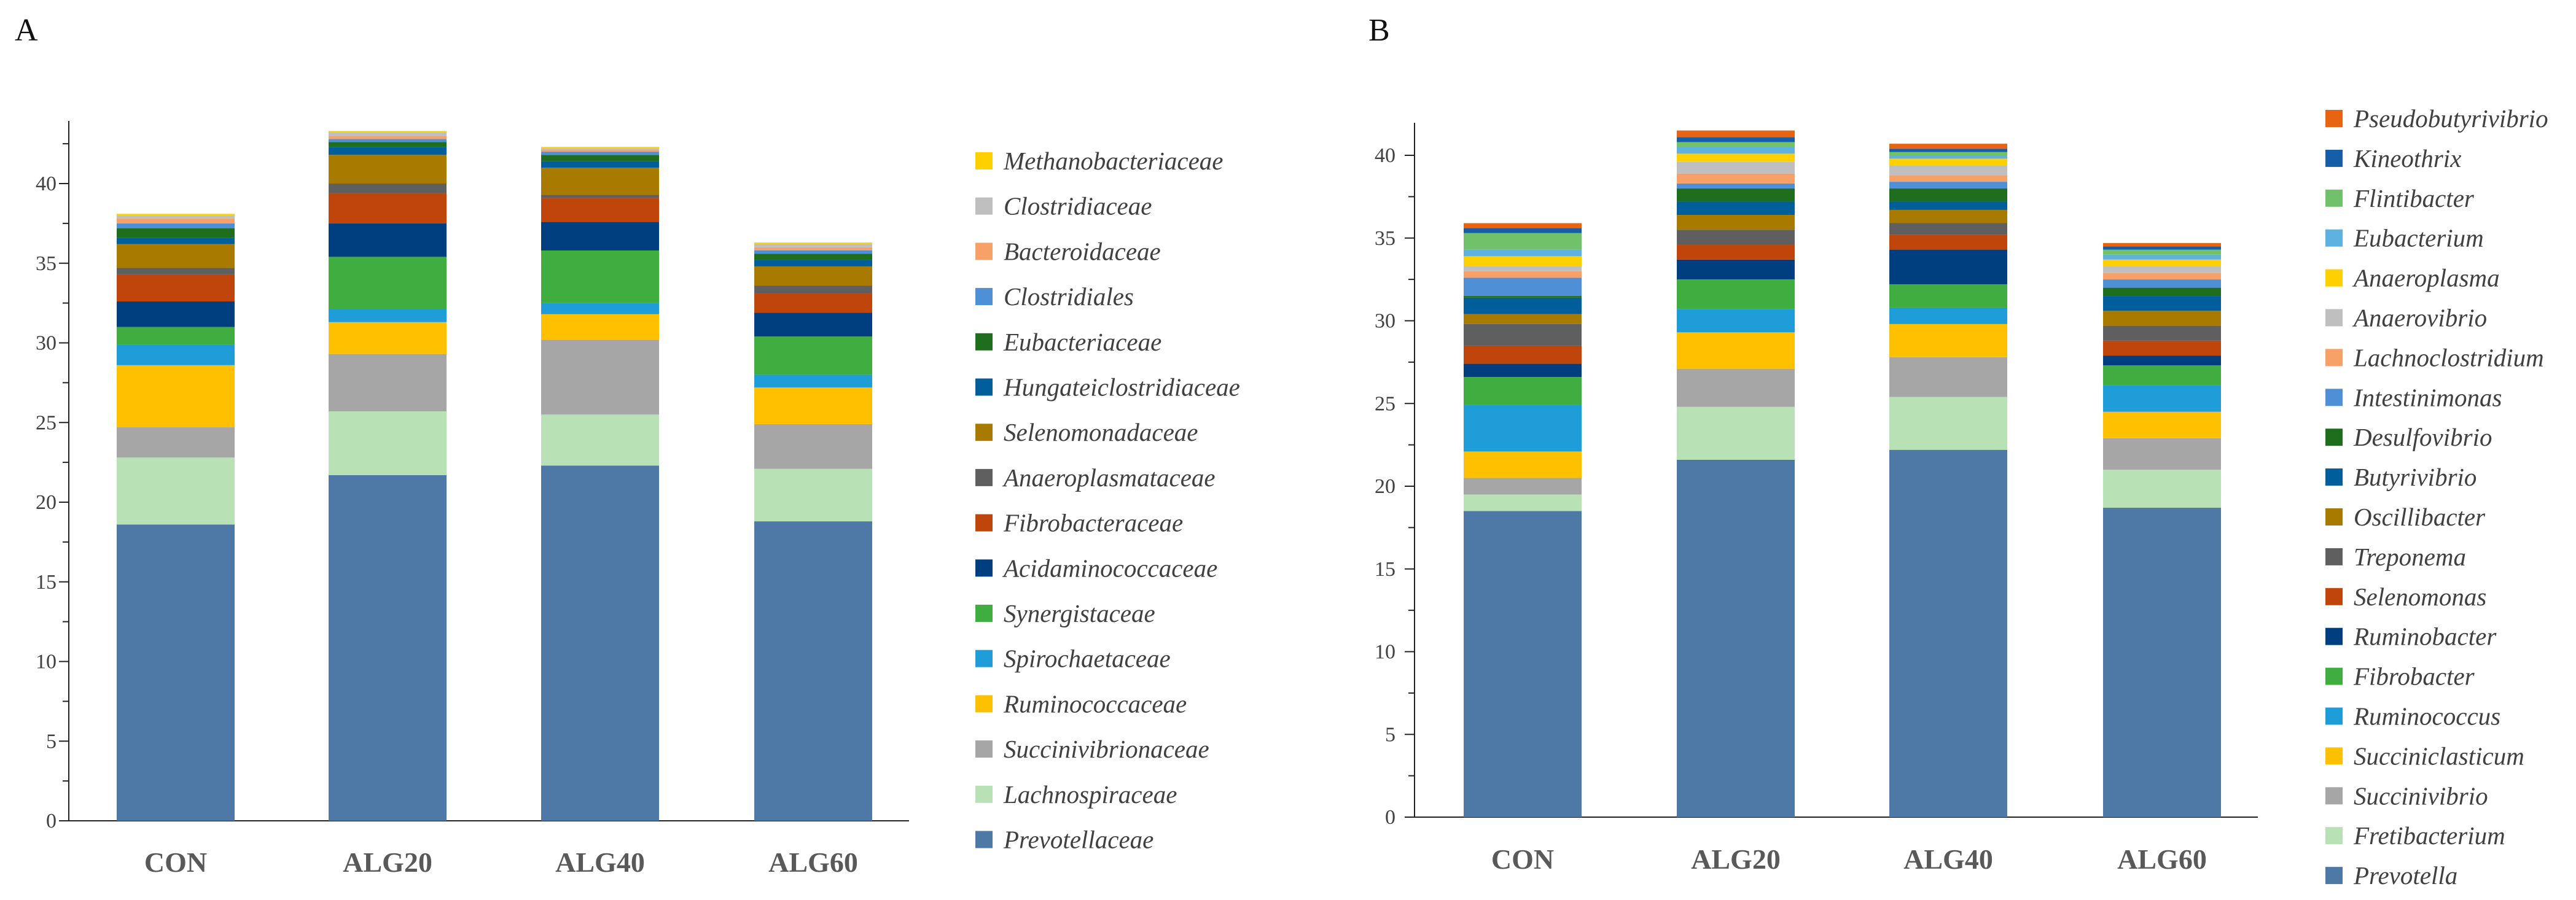  Describe the element at coordinates (2415, 477) in the screenshot. I see `panel-b-legend-label: Butyrivibrio` at that location.